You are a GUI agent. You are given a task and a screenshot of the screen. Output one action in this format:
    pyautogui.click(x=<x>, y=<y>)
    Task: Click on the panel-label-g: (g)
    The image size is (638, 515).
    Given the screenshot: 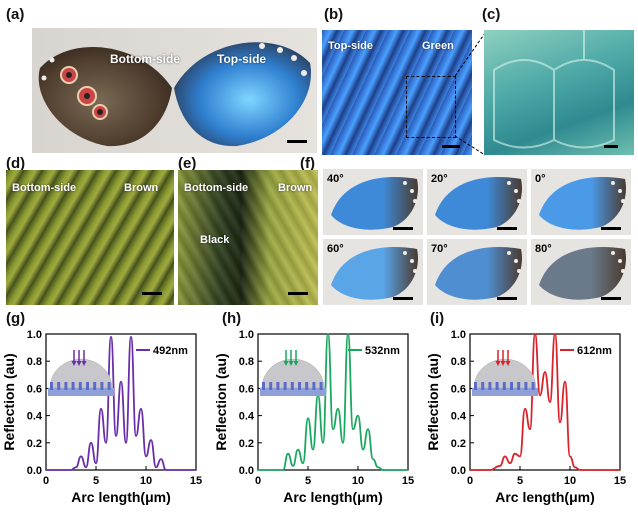 What is the action you would take?
    pyautogui.click(x=16, y=318)
    